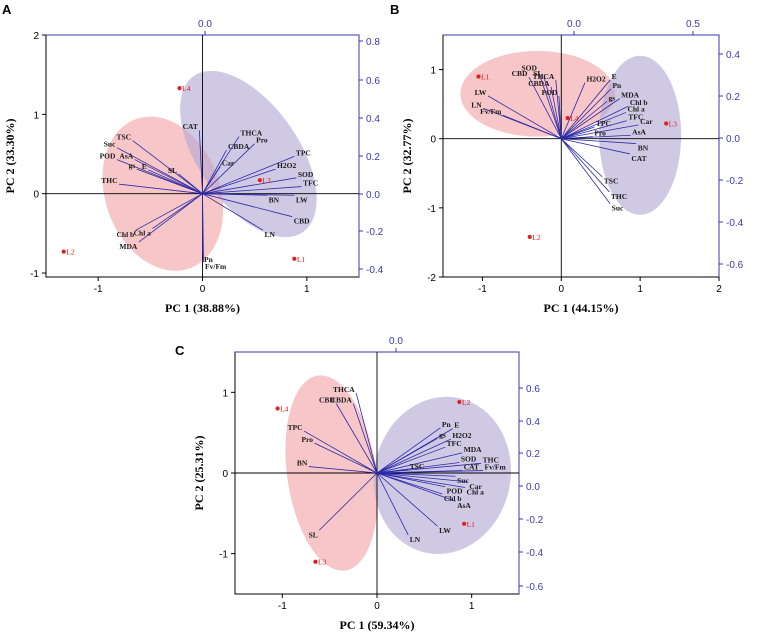 The image size is (776, 636). I want to click on loading-label-cbda: CBDA, so click(342, 400).